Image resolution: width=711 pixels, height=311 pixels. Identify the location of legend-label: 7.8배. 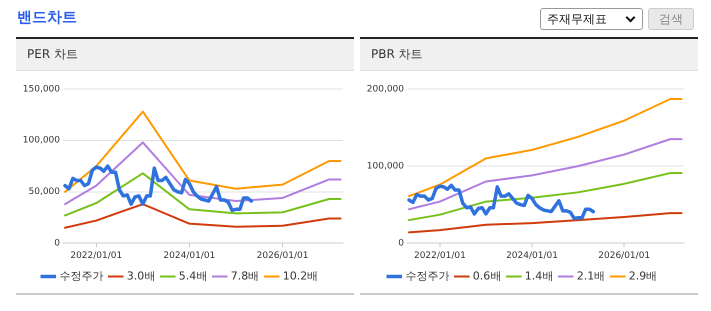
(245, 275).